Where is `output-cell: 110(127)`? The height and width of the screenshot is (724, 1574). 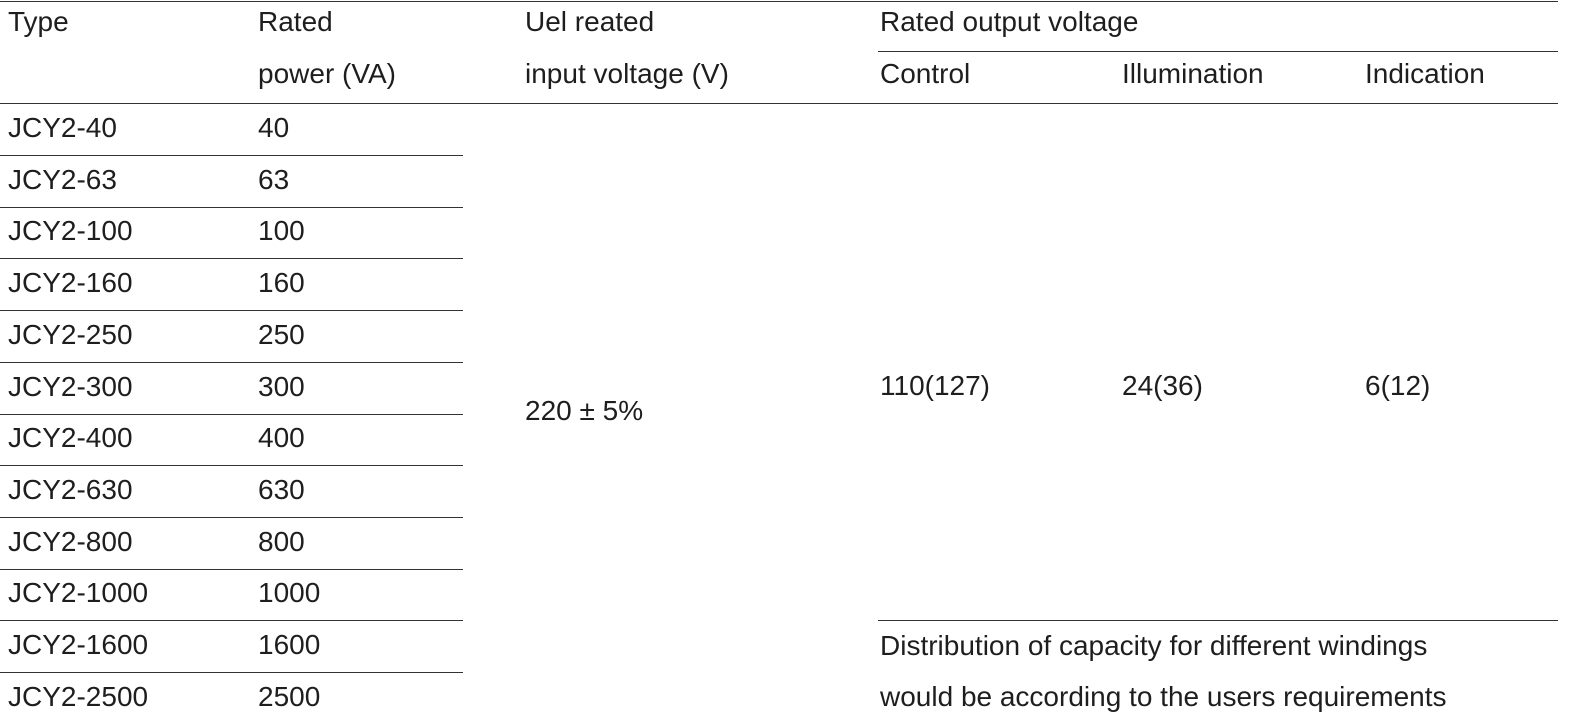
output-cell: 110(127) is located at coordinates (935, 385).